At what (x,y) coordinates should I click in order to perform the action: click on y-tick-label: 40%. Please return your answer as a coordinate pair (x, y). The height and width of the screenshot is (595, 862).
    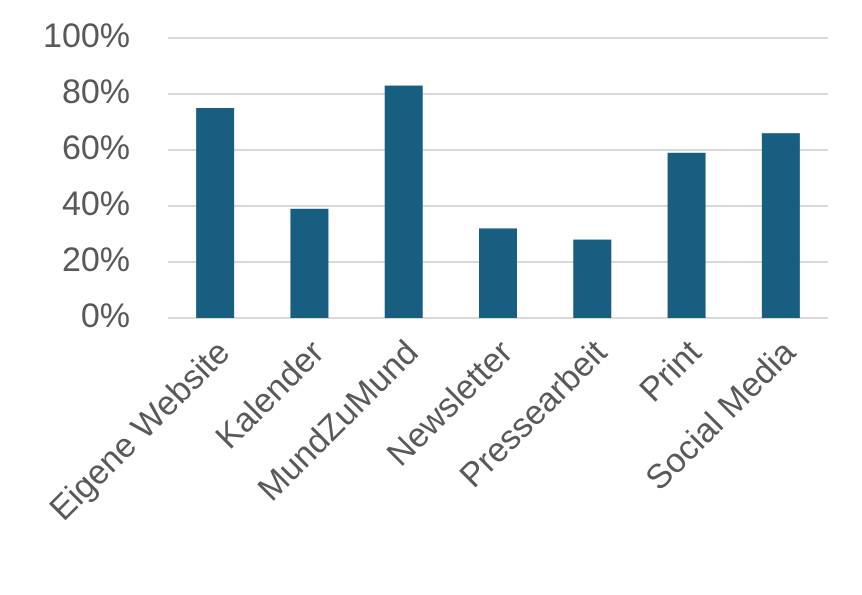
    Looking at the image, I should click on (96, 204).